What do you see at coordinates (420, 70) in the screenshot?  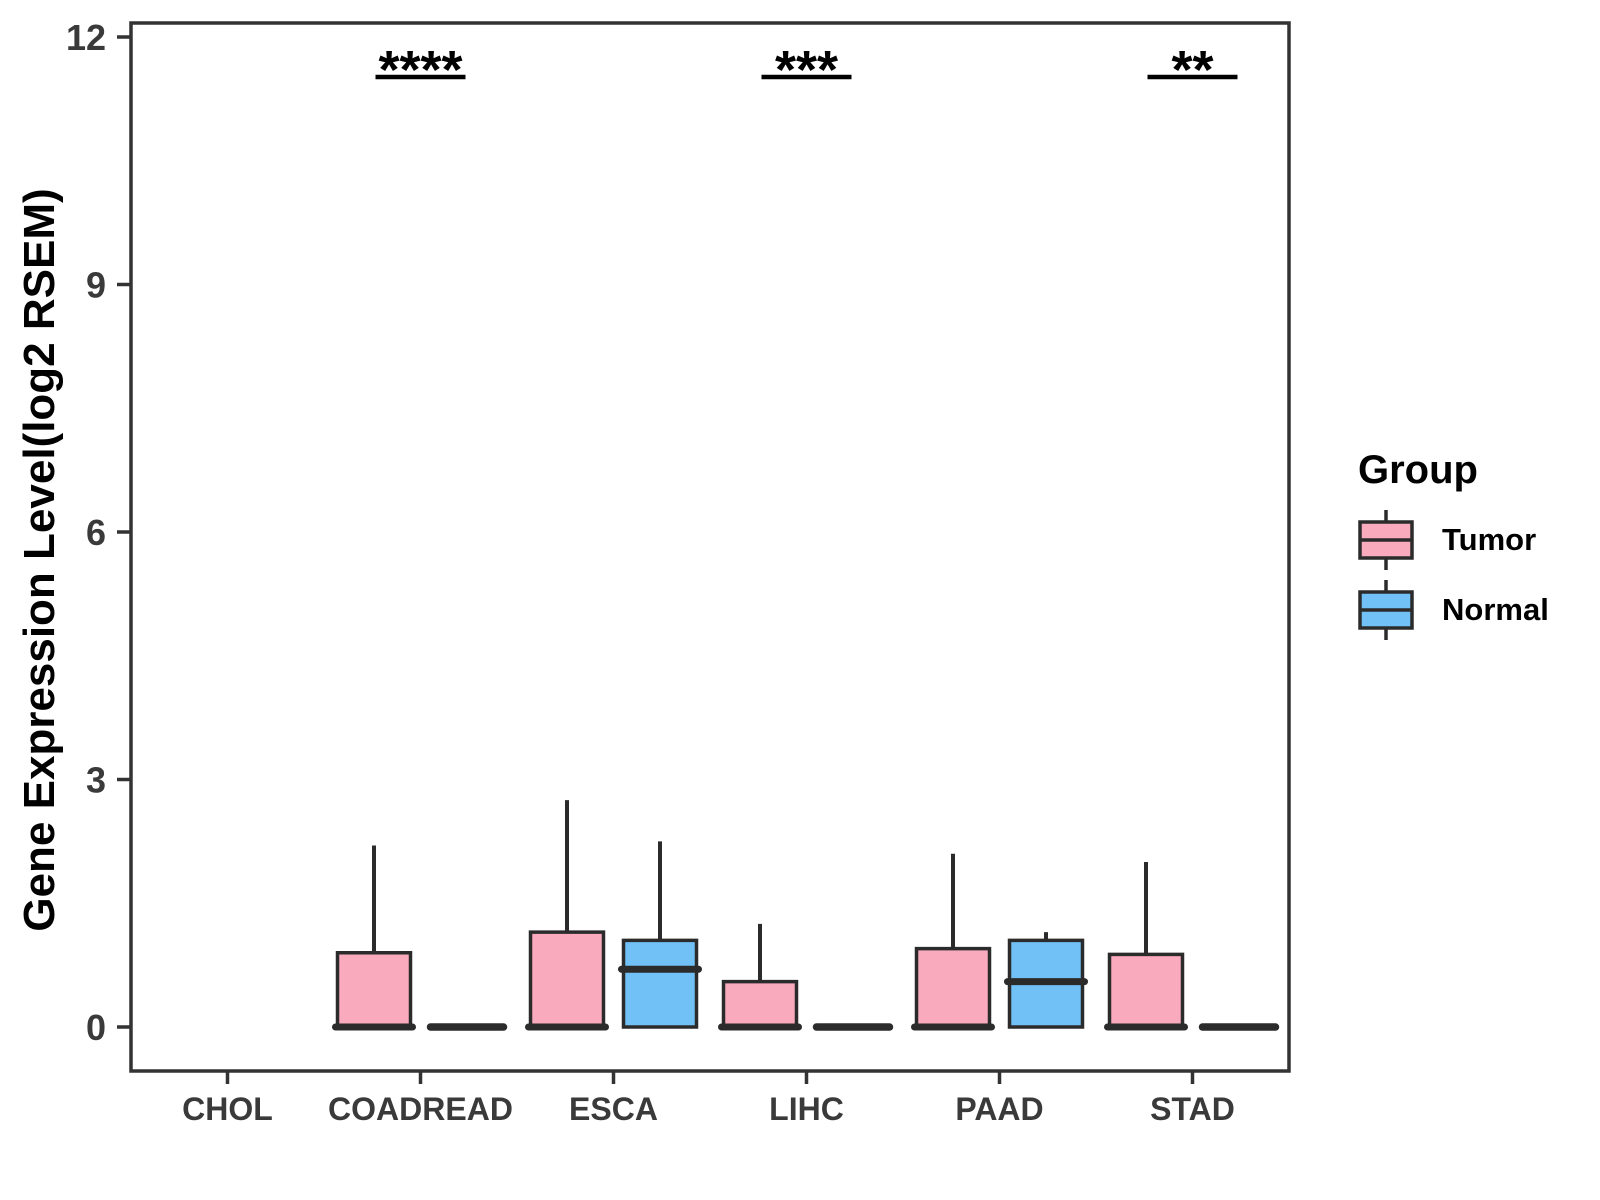 I see `significance-stars-coadread: ****` at bounding box center [420, 70].